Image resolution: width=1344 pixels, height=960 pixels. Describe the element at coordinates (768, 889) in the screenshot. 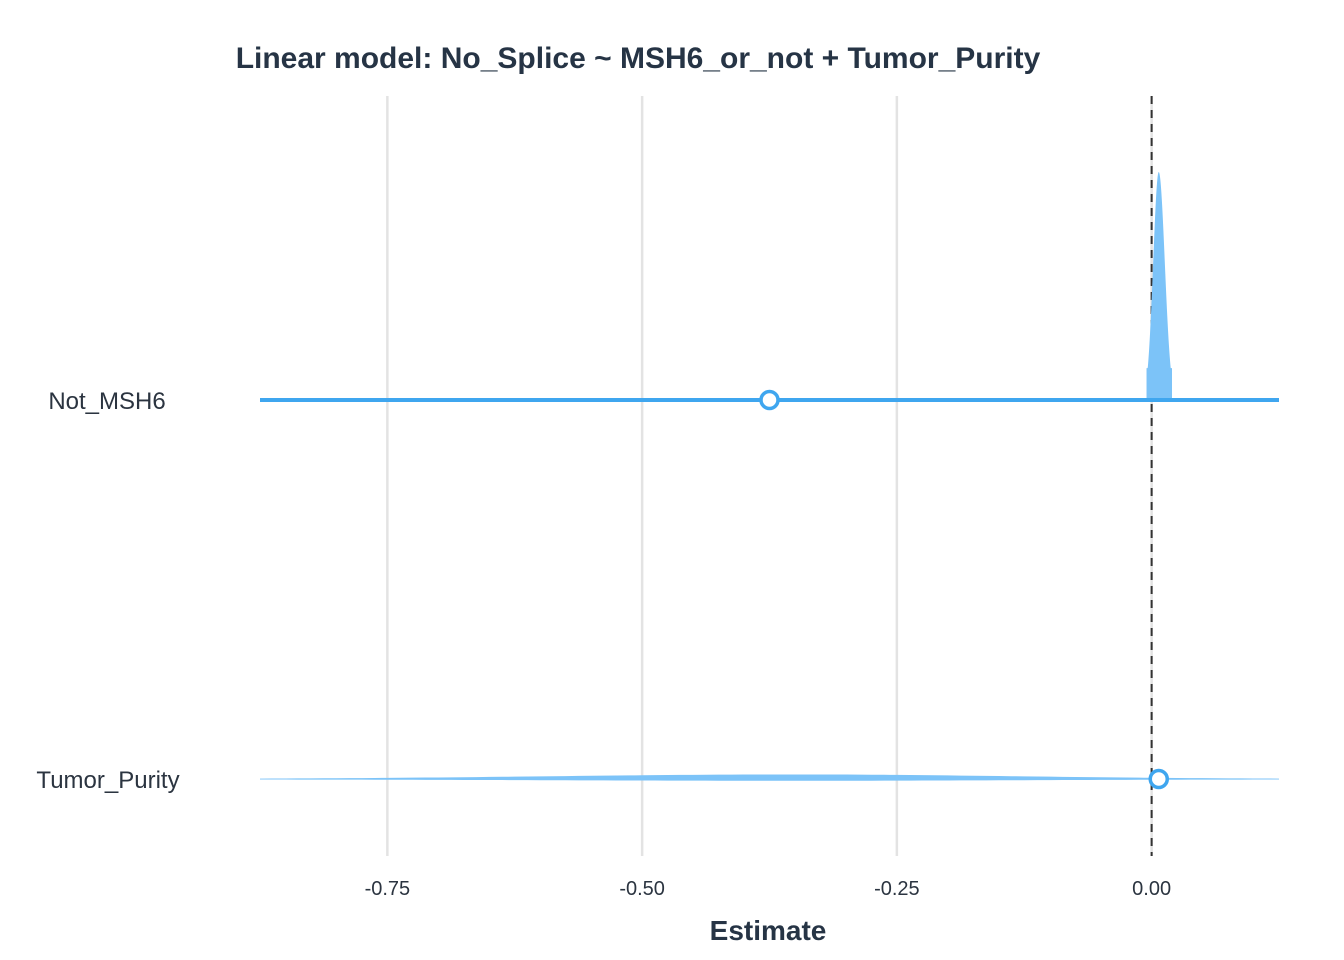

I see `x-tick-labels: -0.75 -0.50 -0.25 0.00` at that location.